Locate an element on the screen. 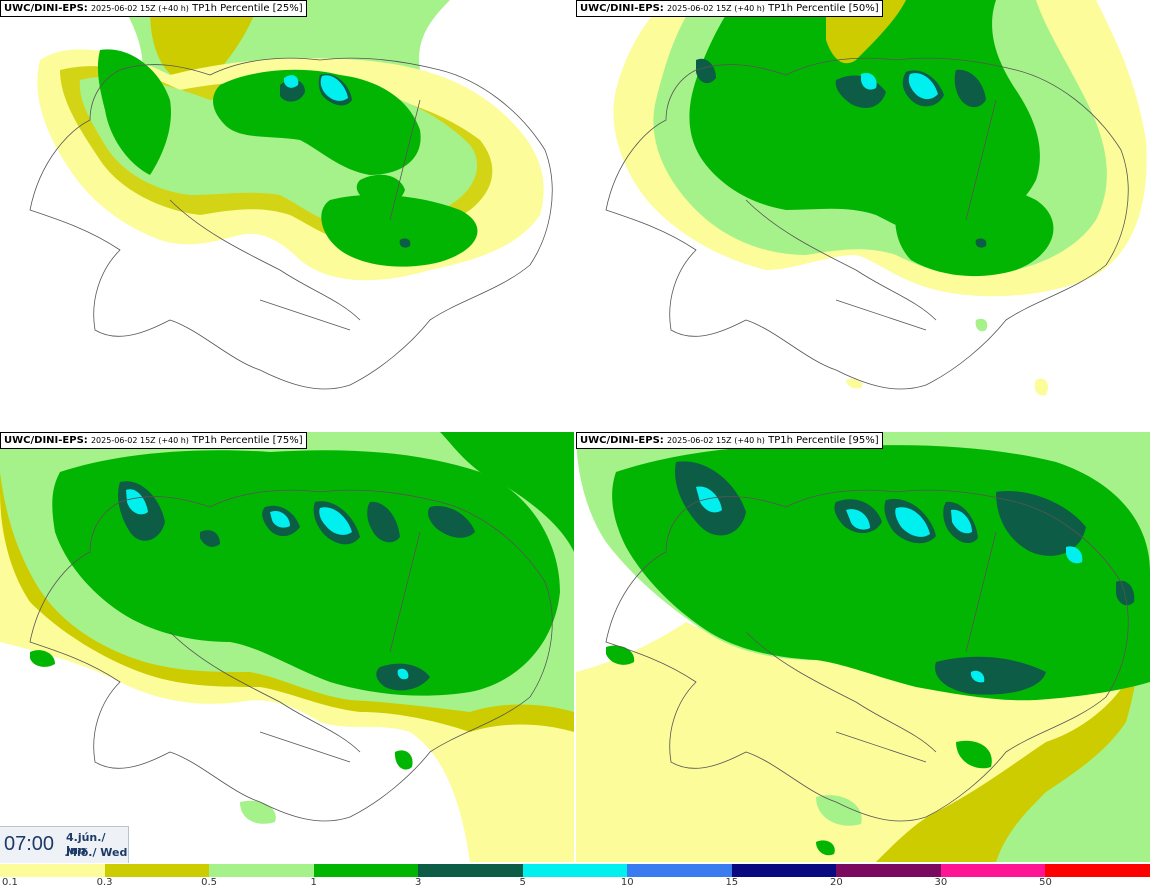  legend-tick-label: 50 is located at coordinates (1045, 882).